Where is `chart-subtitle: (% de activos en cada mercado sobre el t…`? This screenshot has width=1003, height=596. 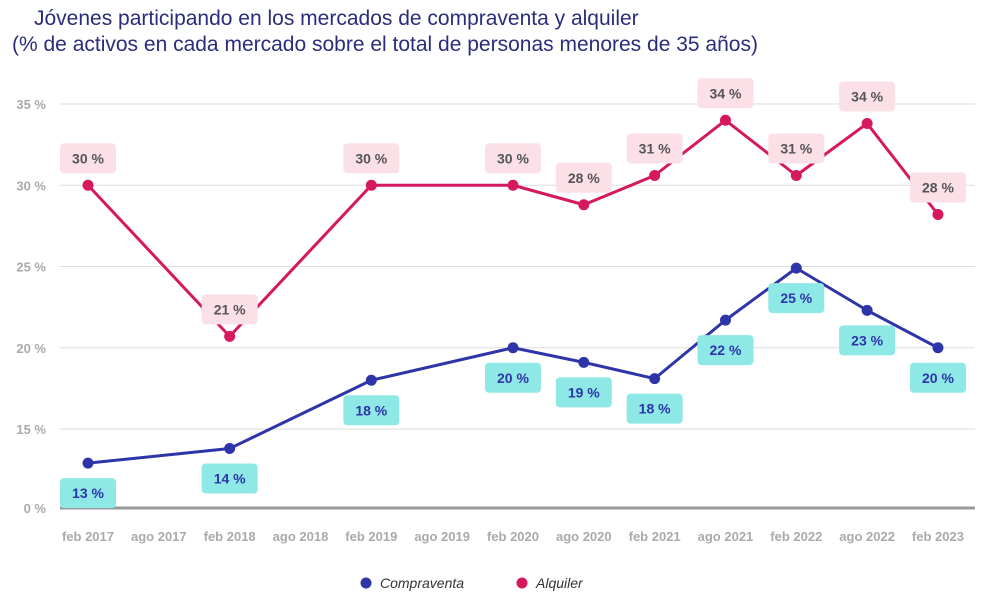
chart-subtitle: (% de activos en cada mercado sobre el t… is located at coordinates (385, 44).